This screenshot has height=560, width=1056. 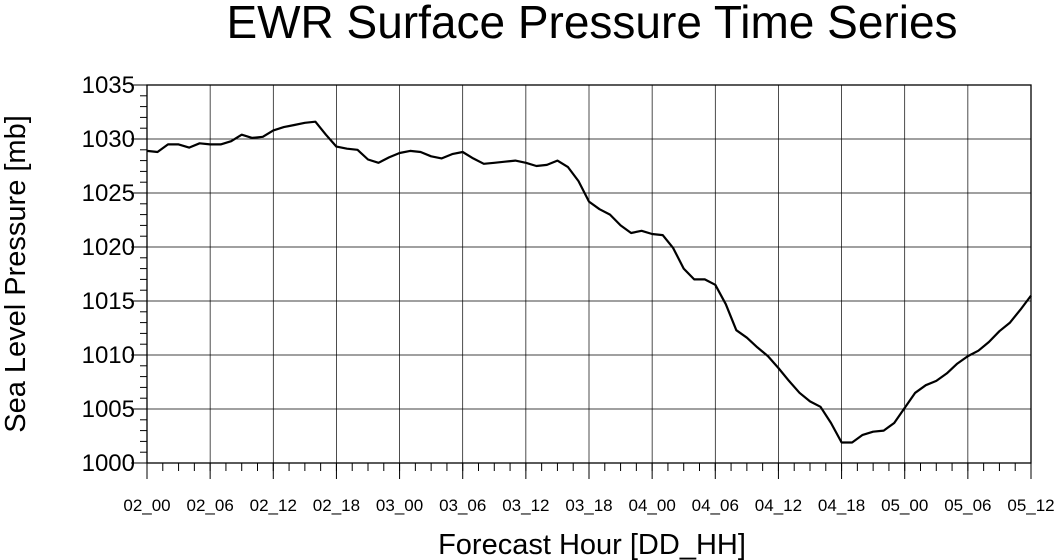 I want to click on y-tick-label: 1035, so click(x=108, y=85).